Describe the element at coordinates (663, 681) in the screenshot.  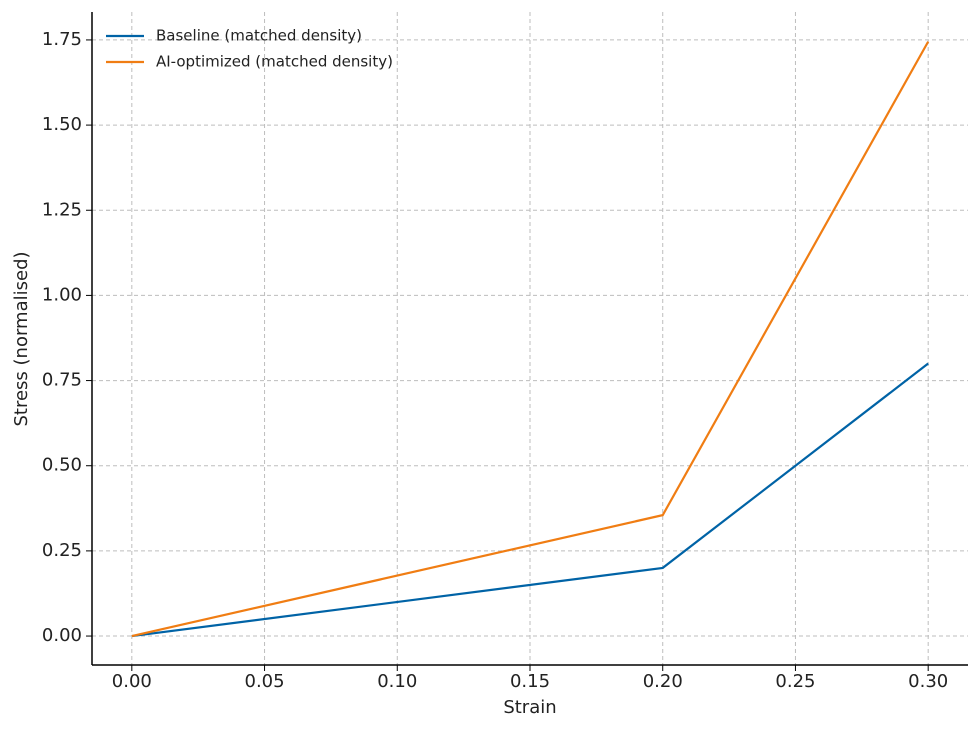
I see `x-tick-label: 0.20` at that location.